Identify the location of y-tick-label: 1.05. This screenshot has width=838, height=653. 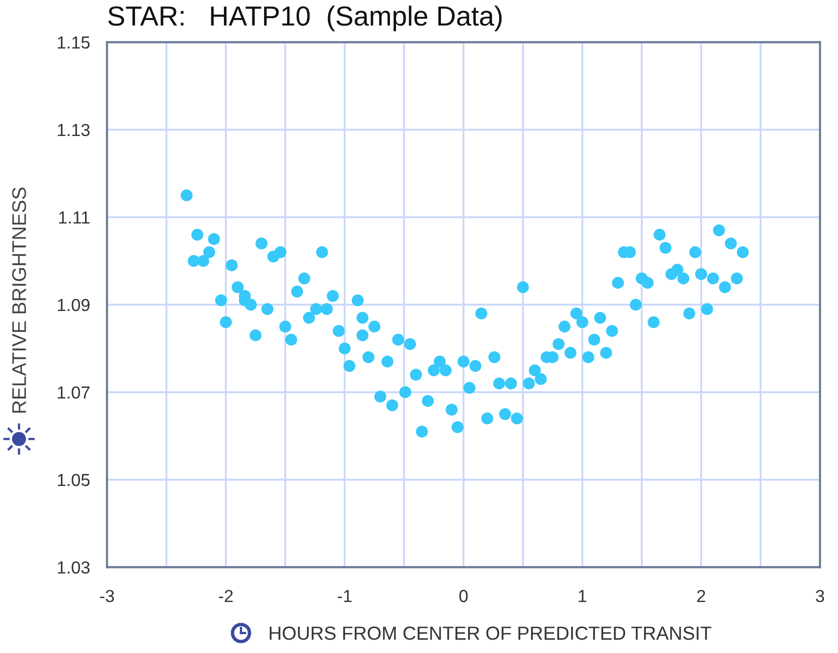
(74, 480).